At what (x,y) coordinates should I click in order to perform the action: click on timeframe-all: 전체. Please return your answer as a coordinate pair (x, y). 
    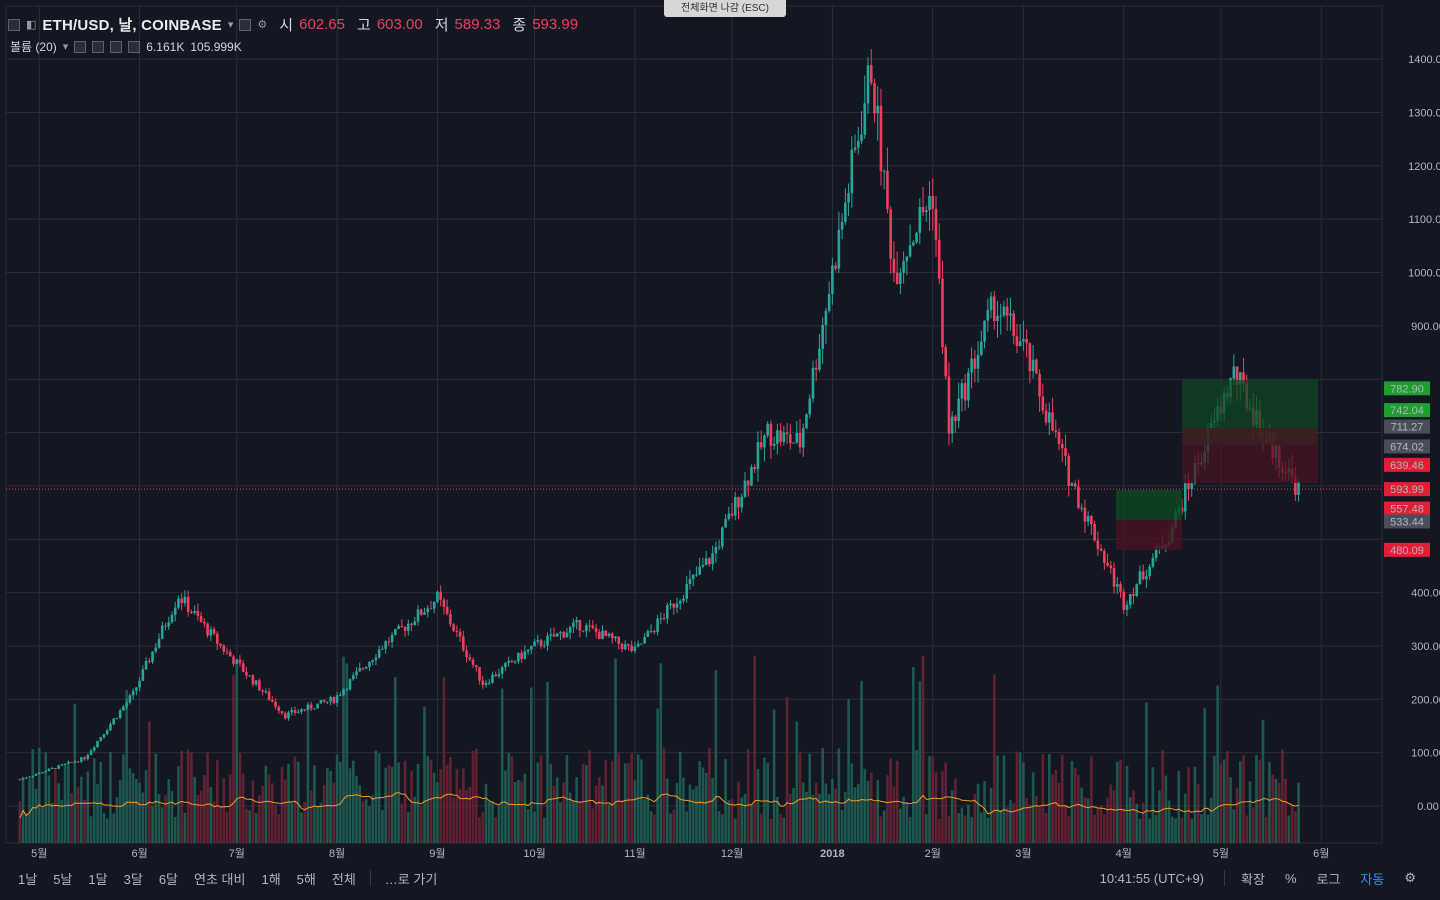
    Looking at the image, I should click on (343, 879).